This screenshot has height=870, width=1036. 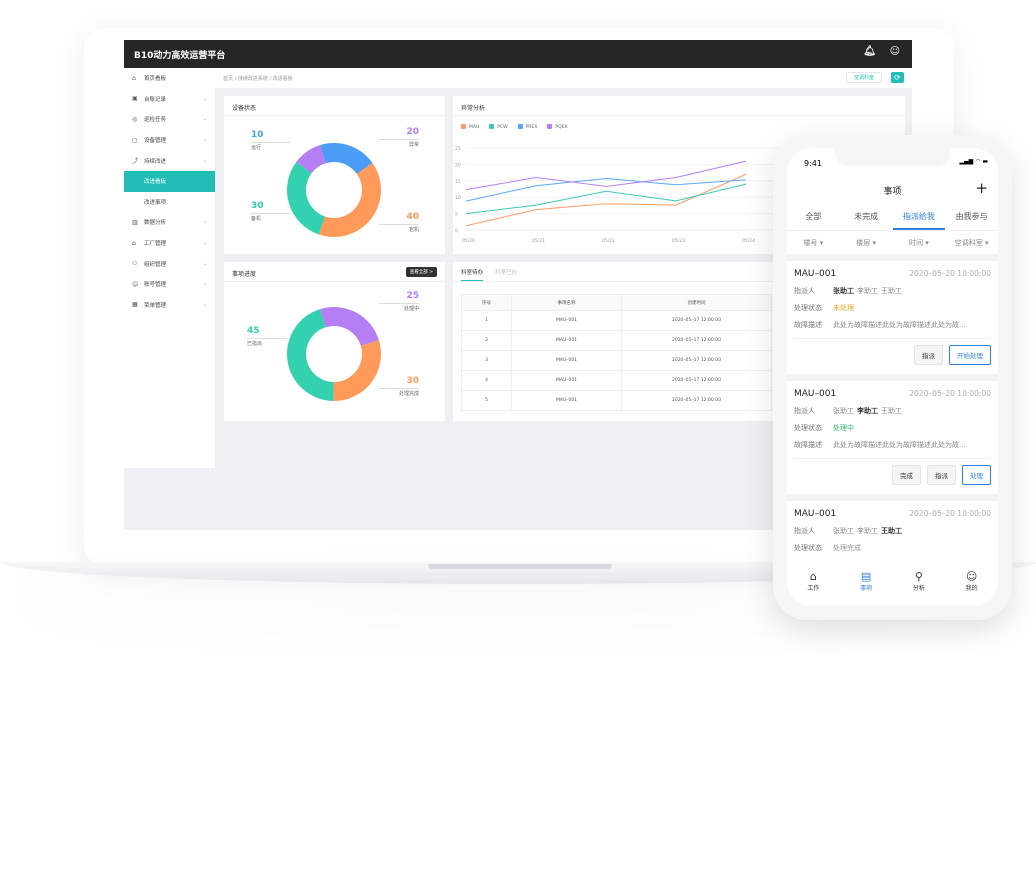 What do you see at coordinates (349, 326) in the screenshot?
I see `donut-slice-处理中` at bounding box center [349, 326].